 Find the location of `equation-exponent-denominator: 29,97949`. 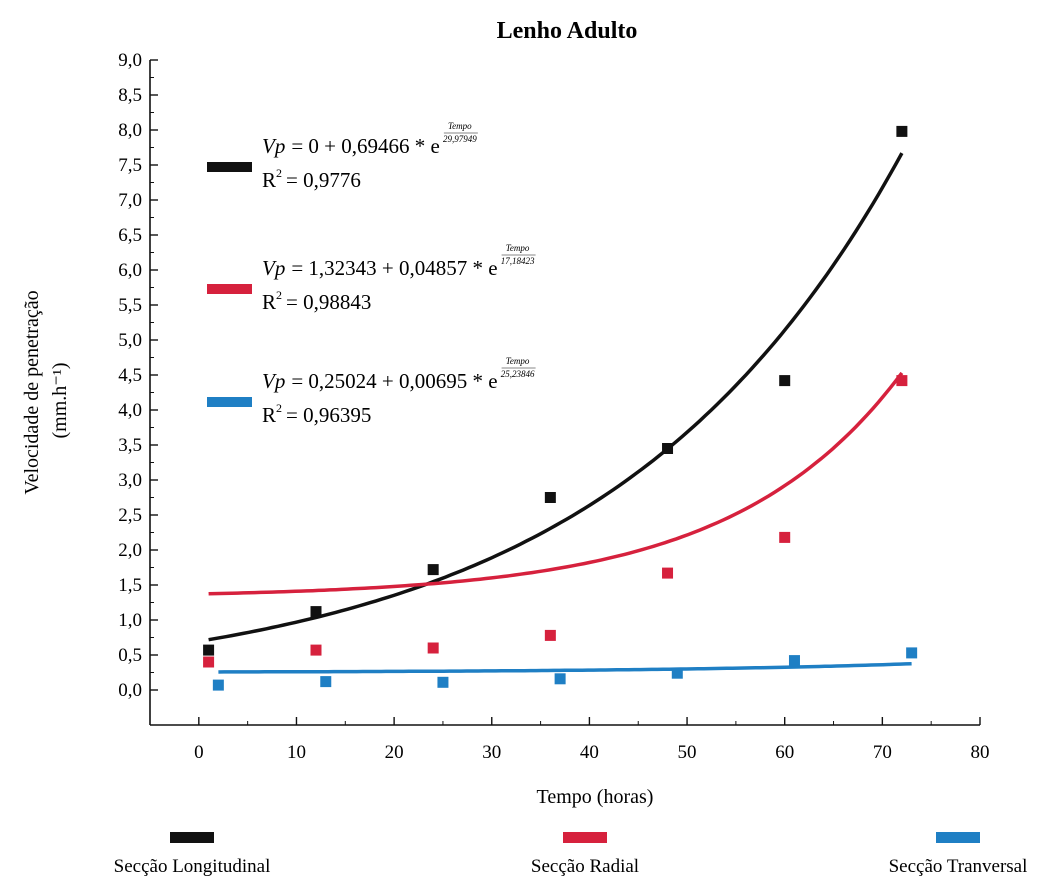

equation-exponent-denominator: 29,97949 is located at coordinates (460, 139).